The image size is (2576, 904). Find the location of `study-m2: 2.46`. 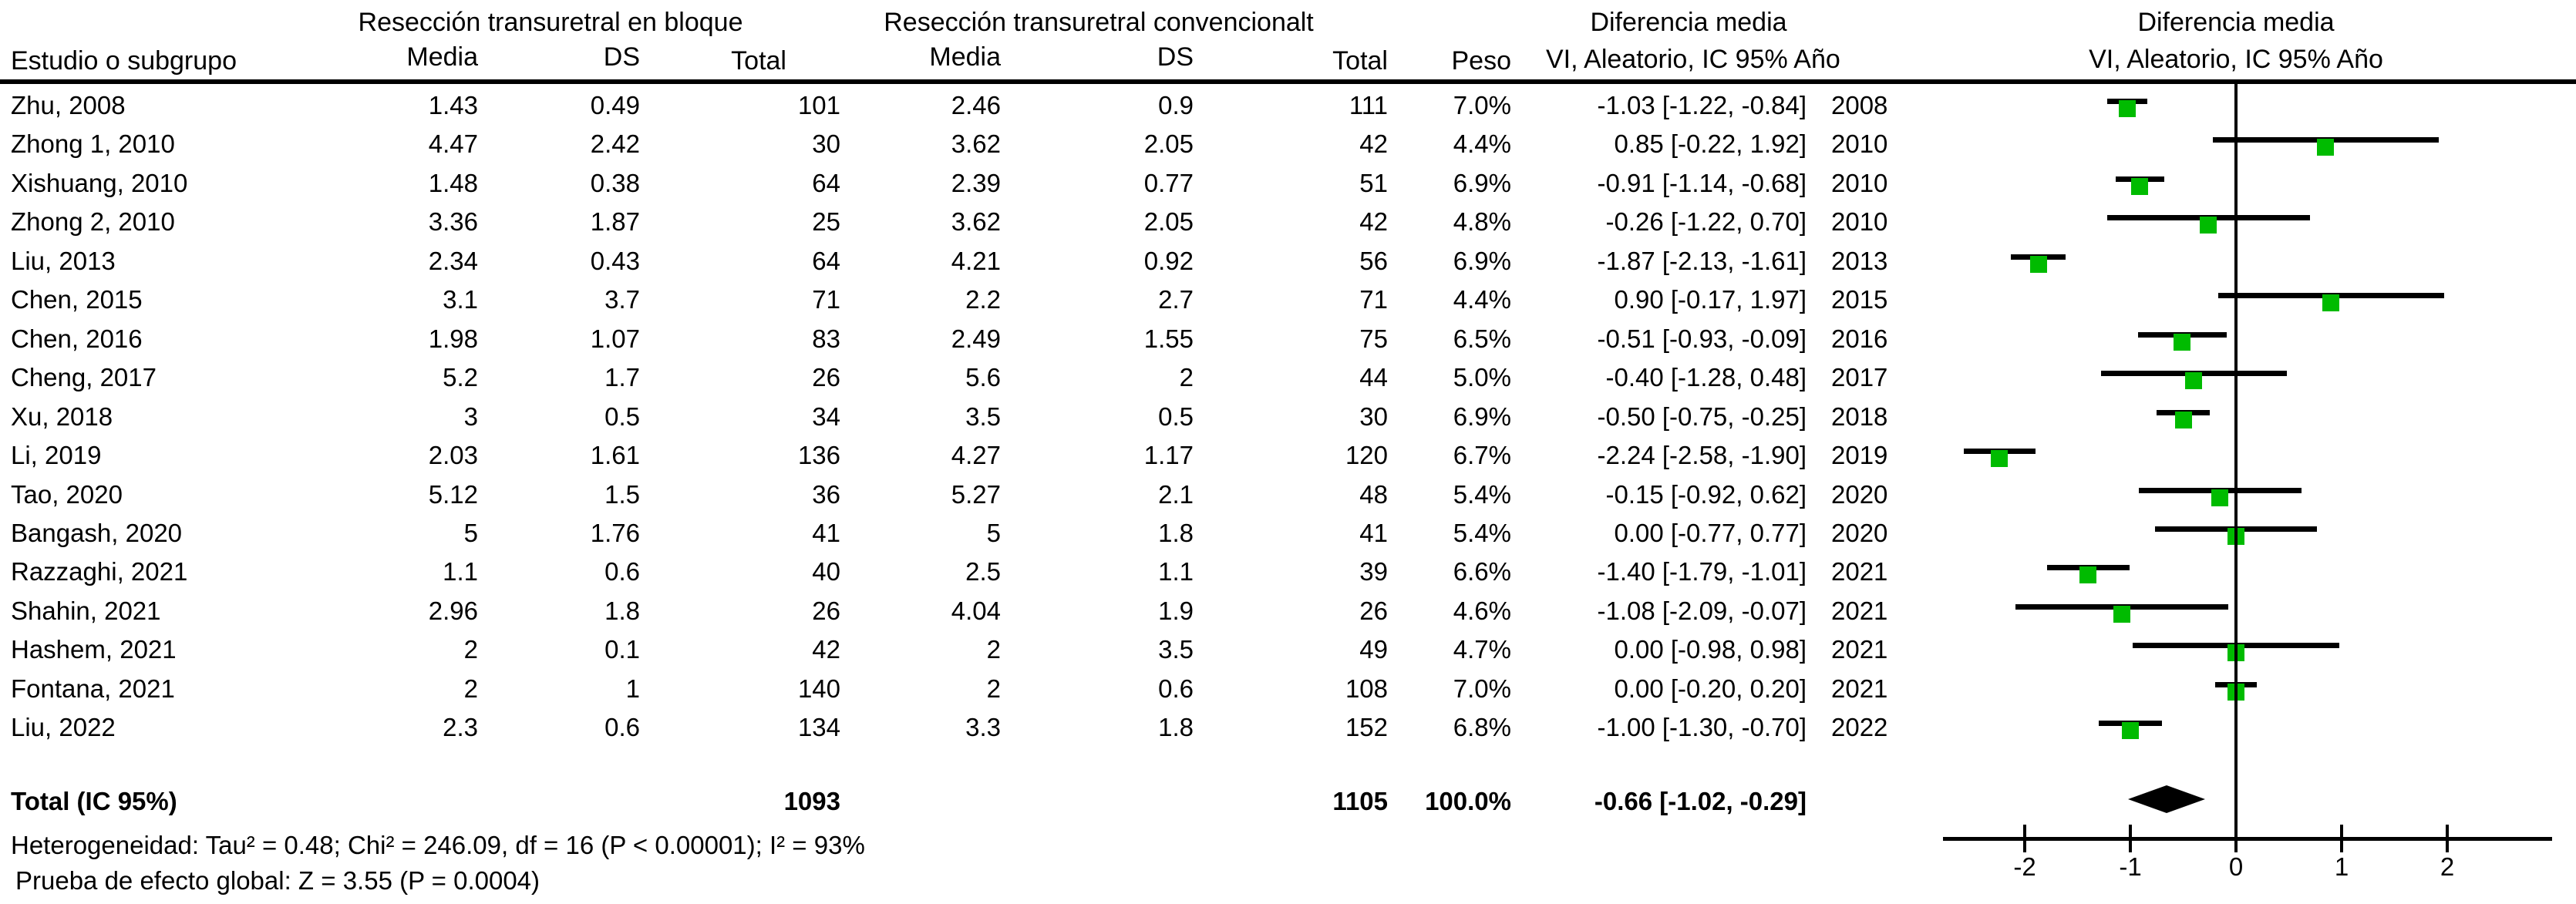

study-m2: 2.46 is located at coordinates (976, 105).